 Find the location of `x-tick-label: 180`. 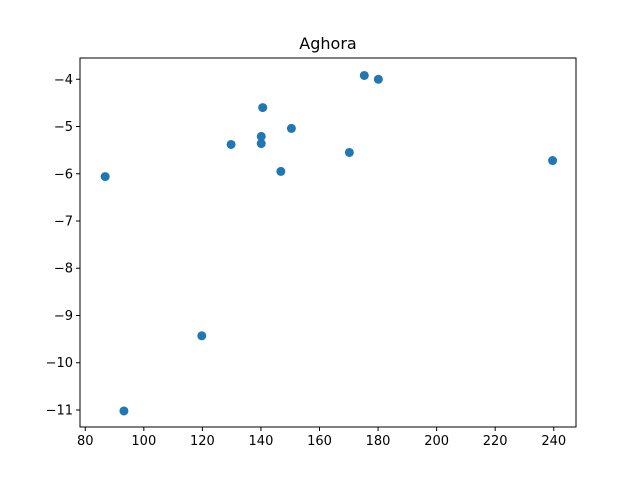

x-tick-label: 180 is located at coordinates (378, 441).